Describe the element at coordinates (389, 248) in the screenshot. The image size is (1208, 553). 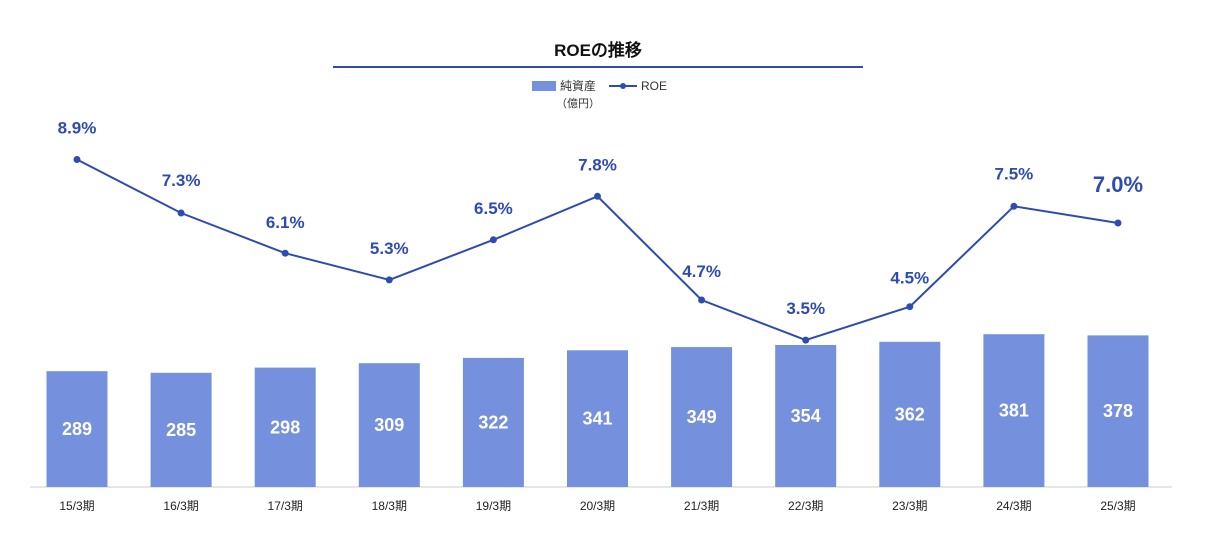
I see `roe-value-label: 5.3%` at that location.